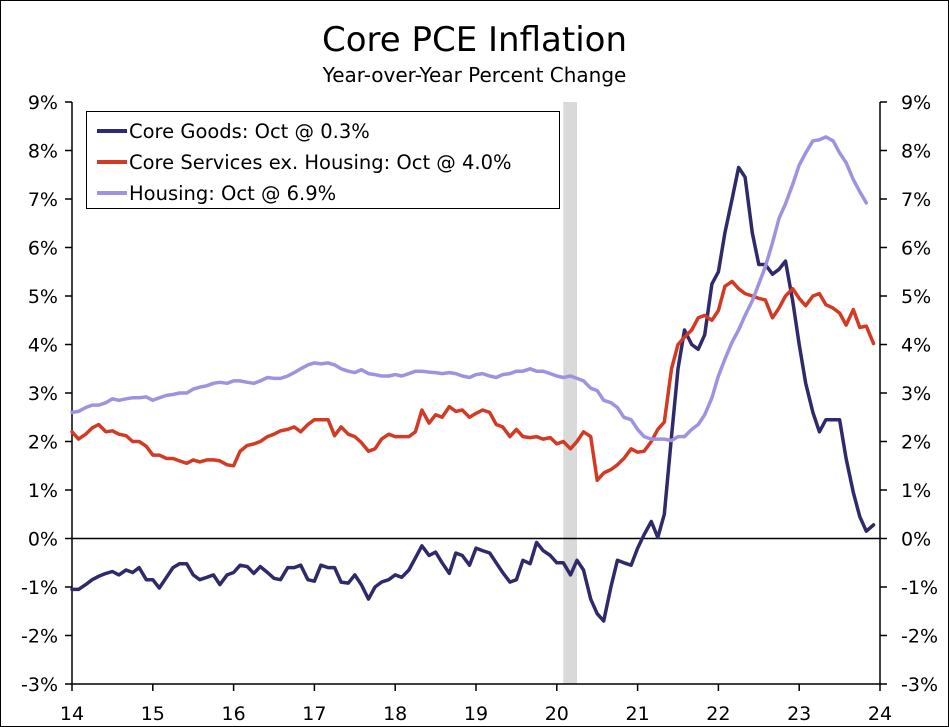 The width and height of the screenshot is (949, 727). What do you see at coordinates (43, 103) in the screenshot?
I see `y-tick-label-left: 9%` at bounding box center [43, 103].